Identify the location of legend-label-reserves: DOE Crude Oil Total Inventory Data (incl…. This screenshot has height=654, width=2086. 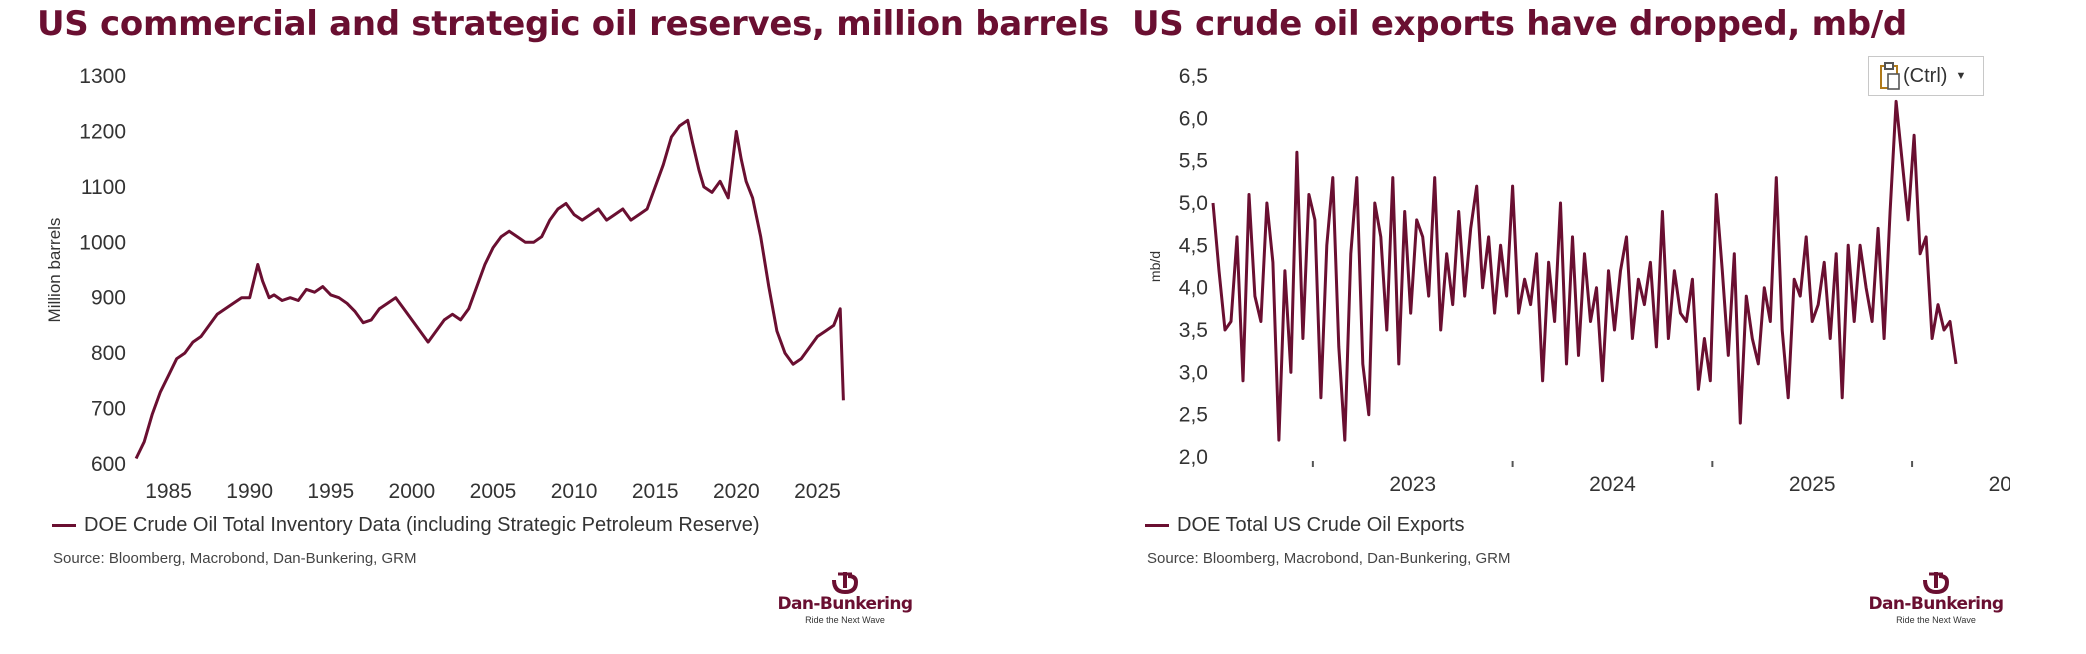
(422, 525).